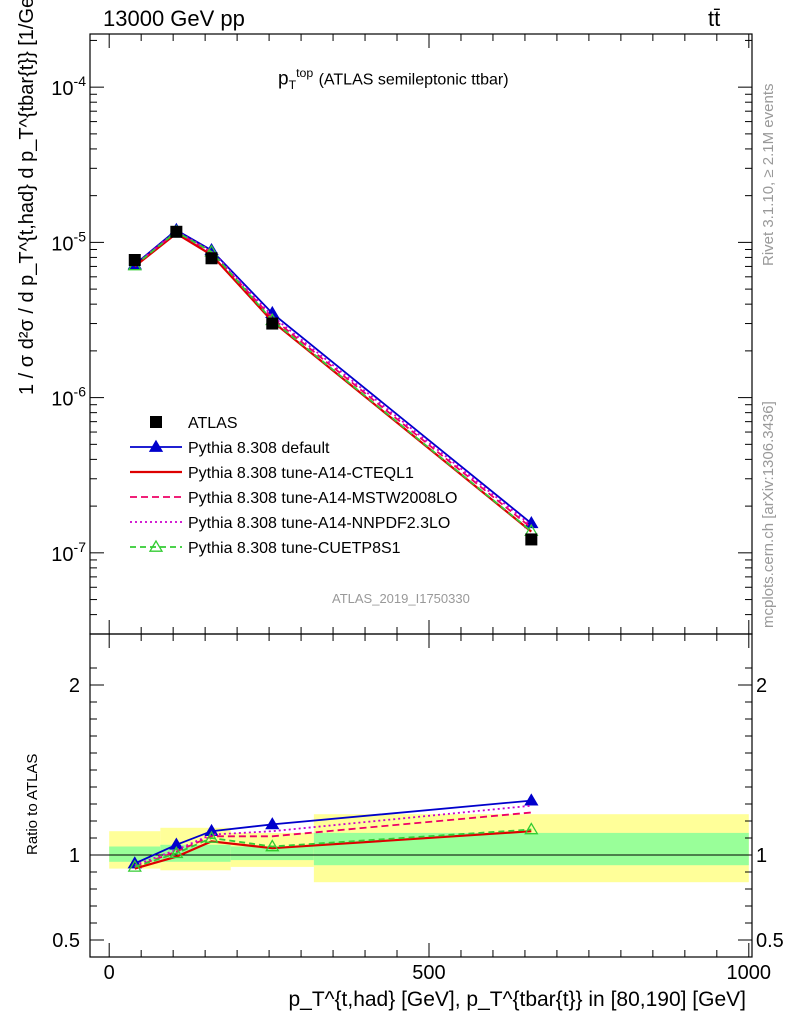  I want to click on legend-label-cuetp8s1: Pythia 8.308 tune-CUETP8S1, so click(294, 548).